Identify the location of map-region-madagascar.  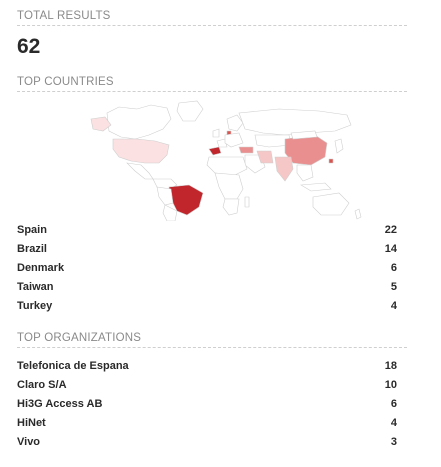
(247, 202).